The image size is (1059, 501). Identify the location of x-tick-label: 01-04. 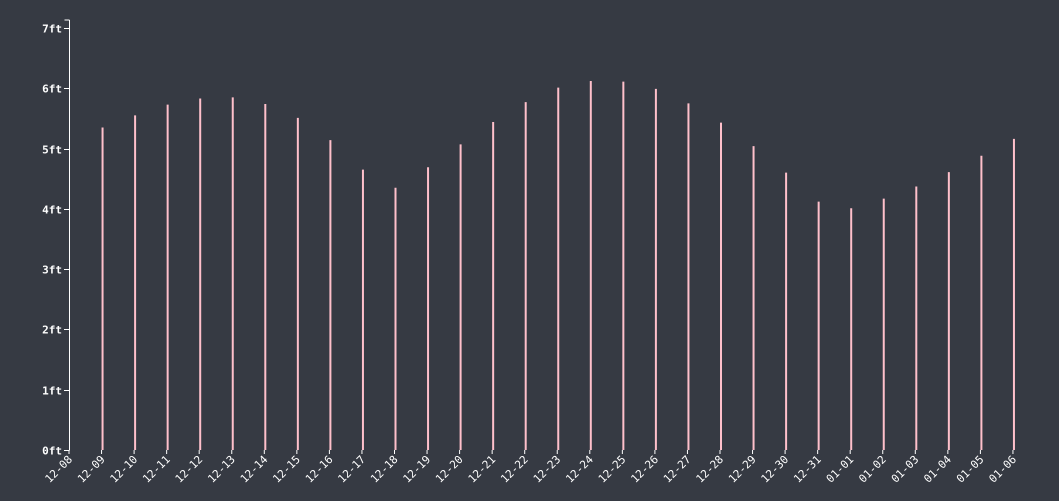
(937, 469).